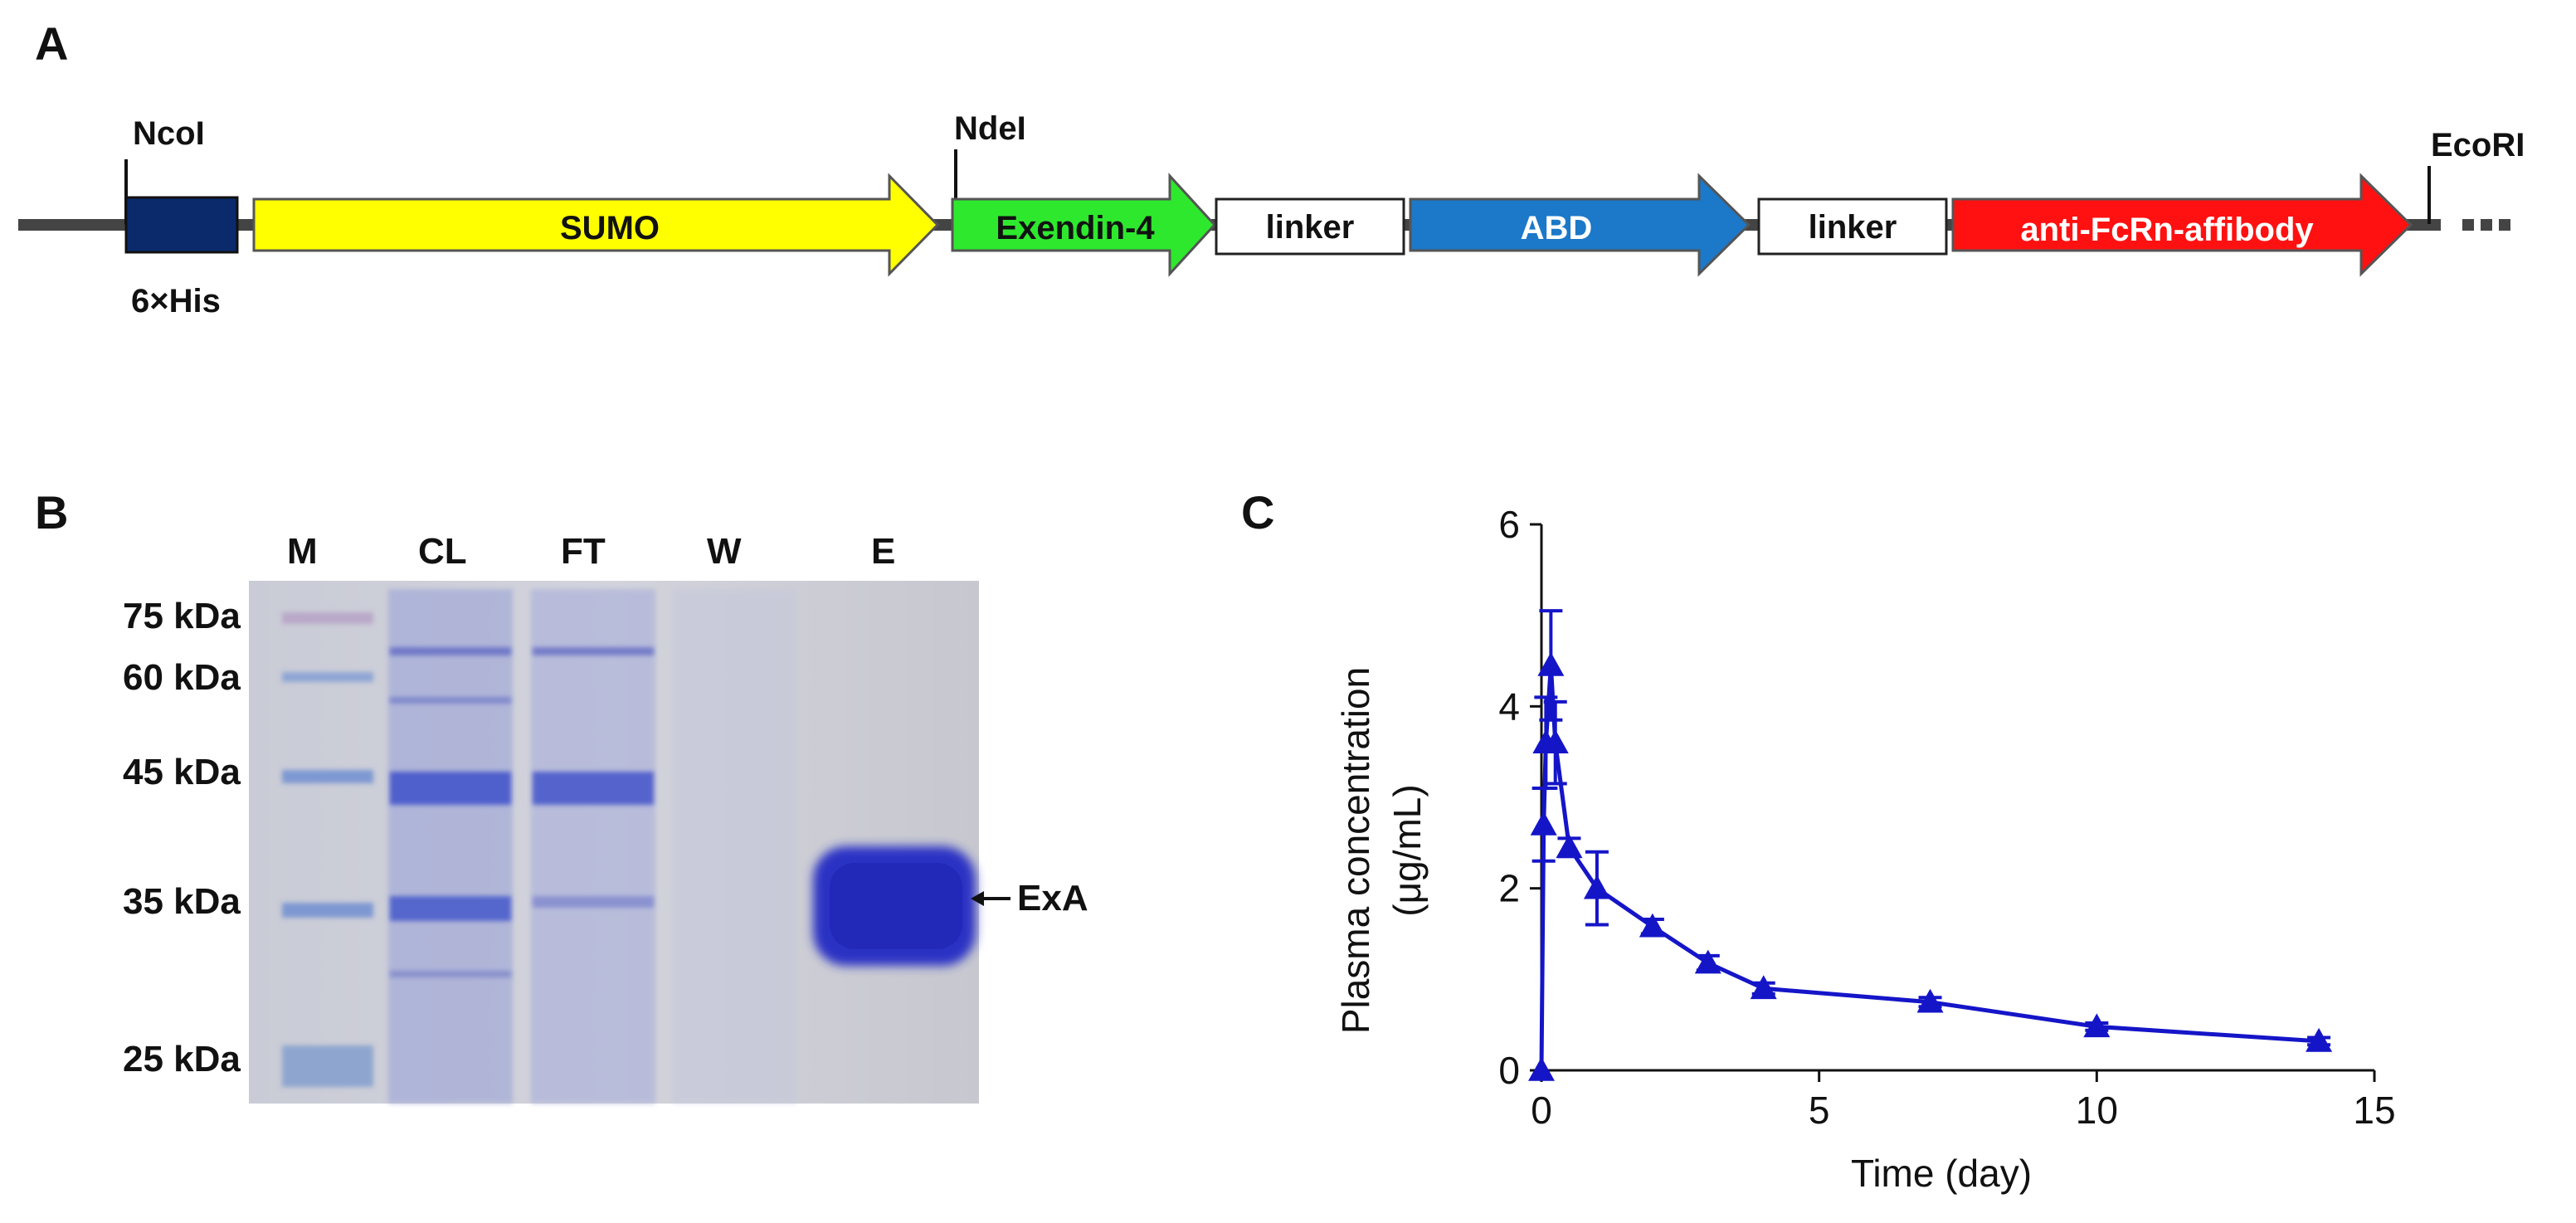 The image size is (2576, 1223). I want to click on exa-arrow-icon, so click(990, 899).